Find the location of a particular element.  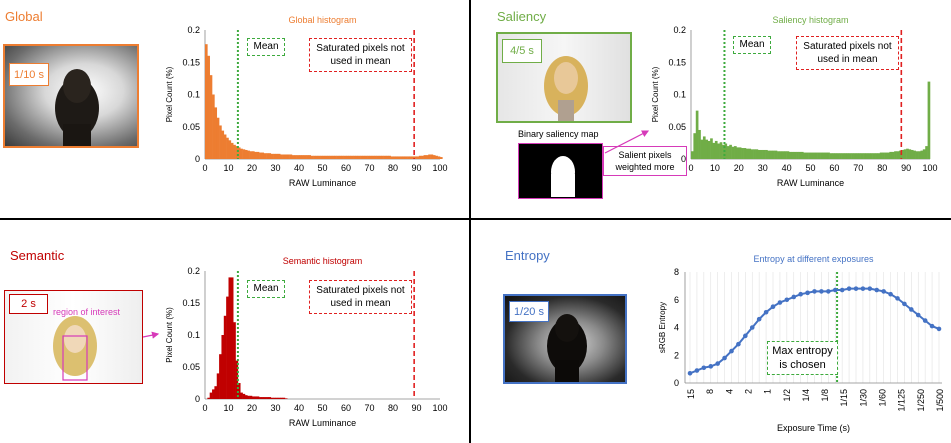

entropy-y-axis-label: sRGB Entropy is located at coordinates (662, 327).